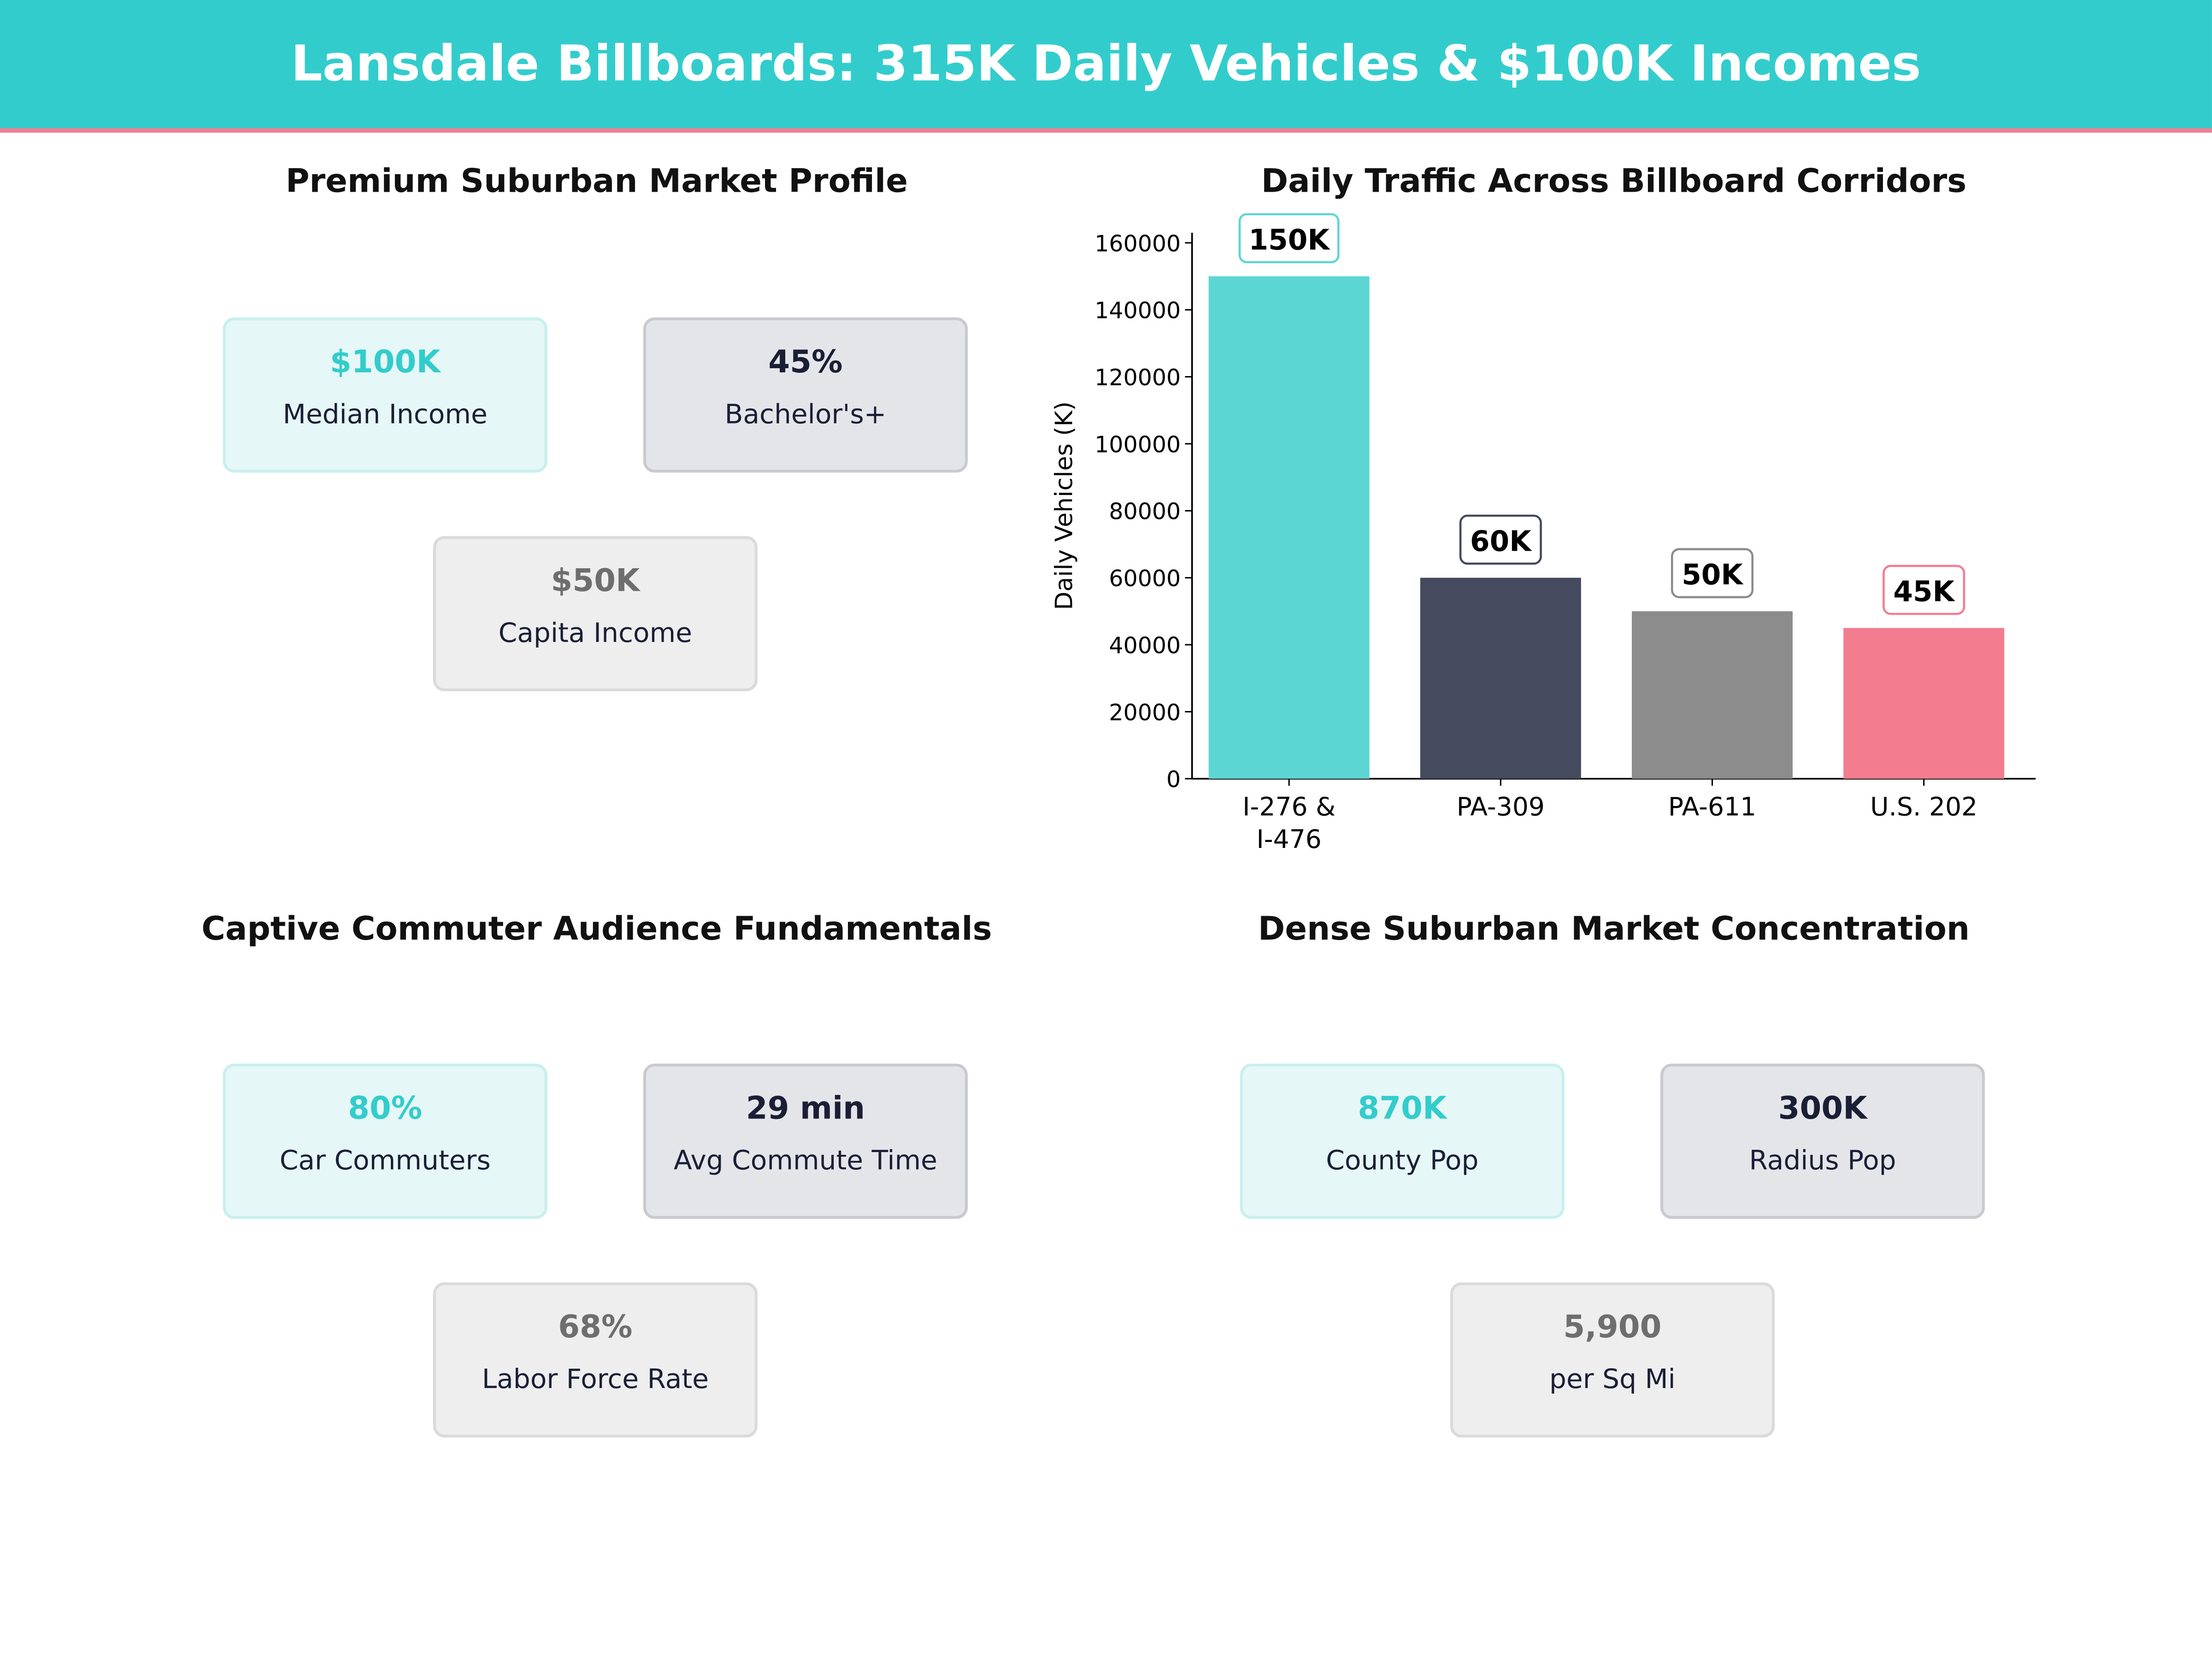 The image size is (2212, 1659). I want to click on panel-title-concentration: Dense Suburban Market Concentration, so click(1614, 929).